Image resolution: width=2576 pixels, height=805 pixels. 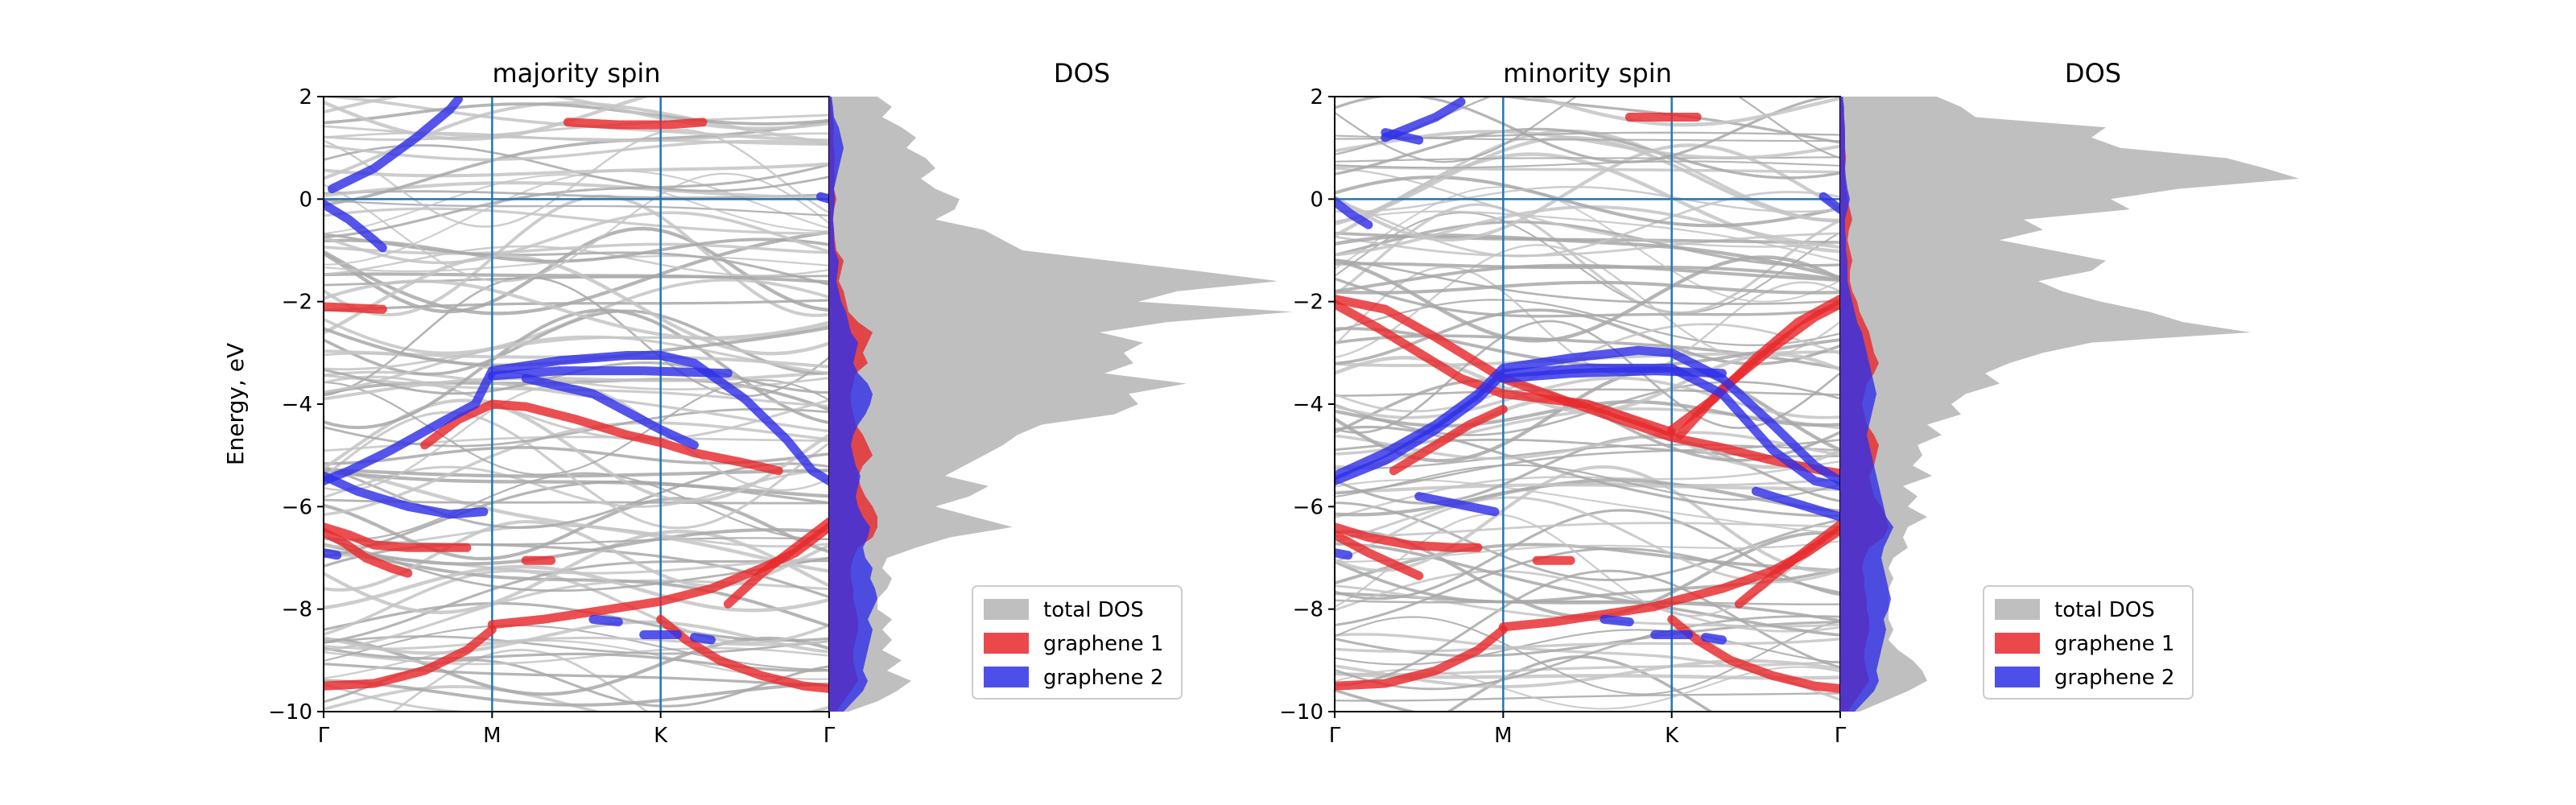 What do you see at coordinates (2093, 73) in the screenshot?
I see `minority-dos-title: DOS` at bounding box center [2093, 73].